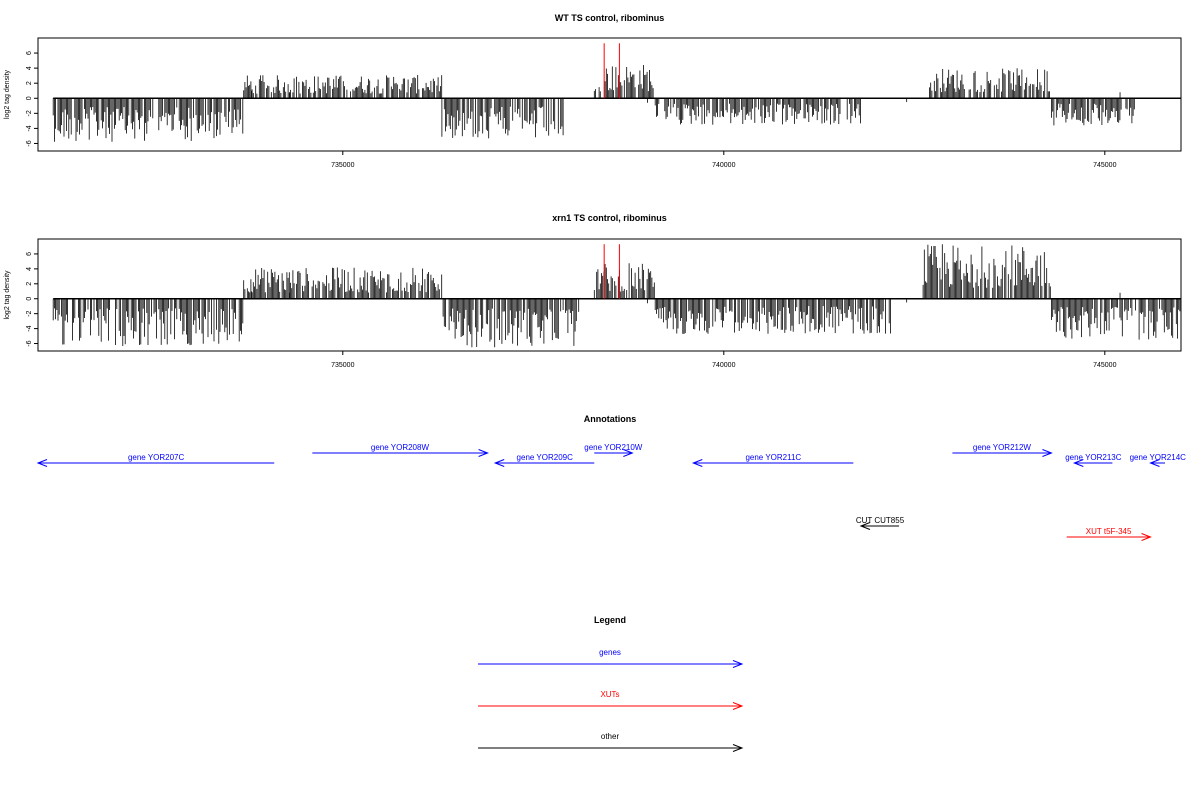 The height and width of the screenshot is (800, 1200). I want to click on feature-label: gene YOR210W, so click(613, 447).